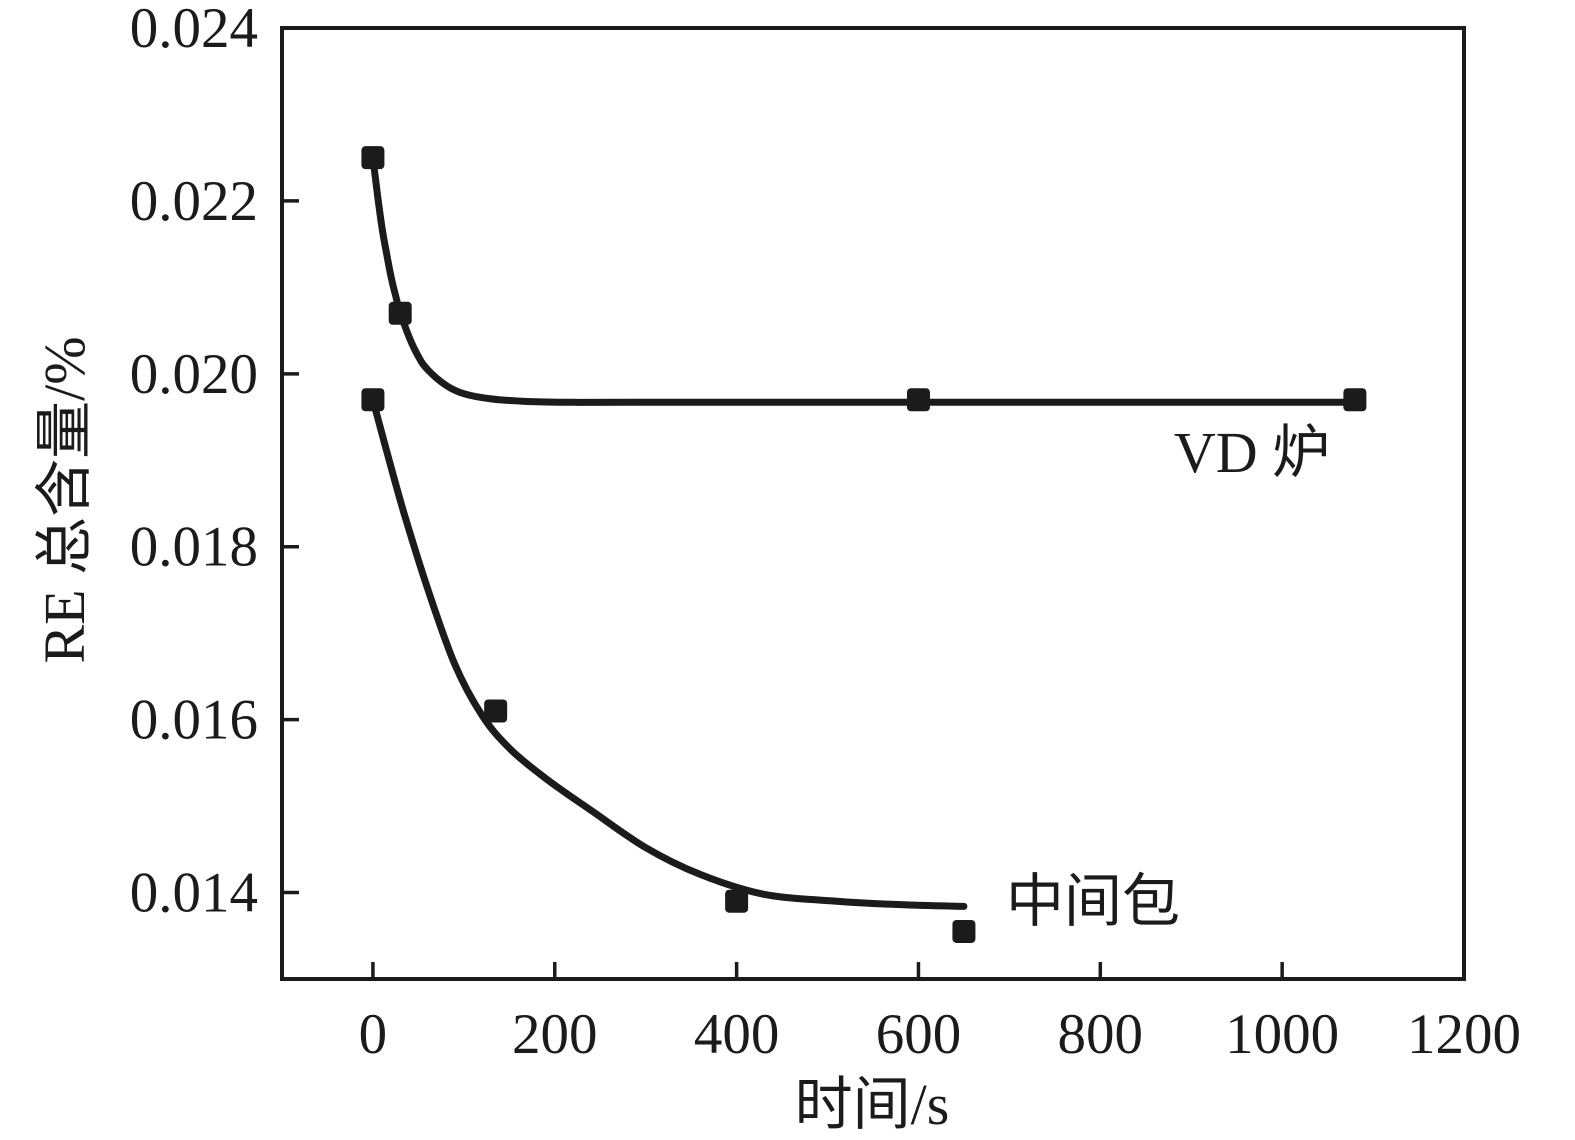  What do you see at coordinates (194, 893) in the screenshot?
I see `y-tick-label: 0.014` at bounding box center [194, 893].